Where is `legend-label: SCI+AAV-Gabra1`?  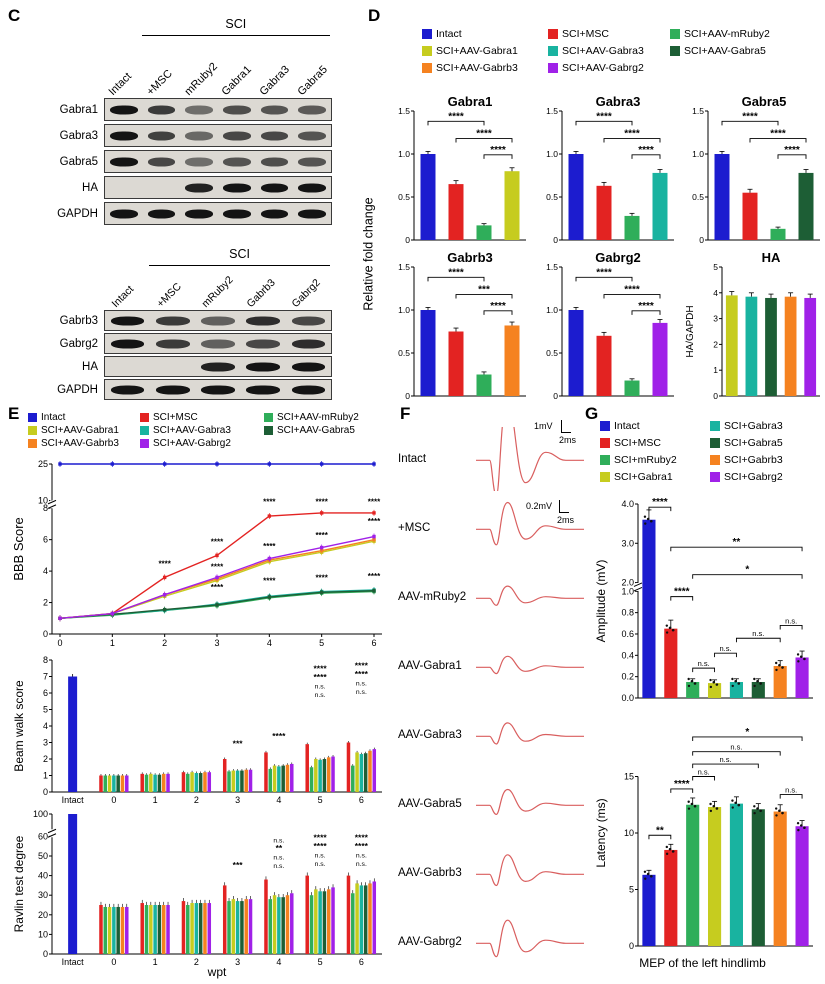 legend-label: SCI+AAV-Gabra1 is located at coordinates (477, 51).